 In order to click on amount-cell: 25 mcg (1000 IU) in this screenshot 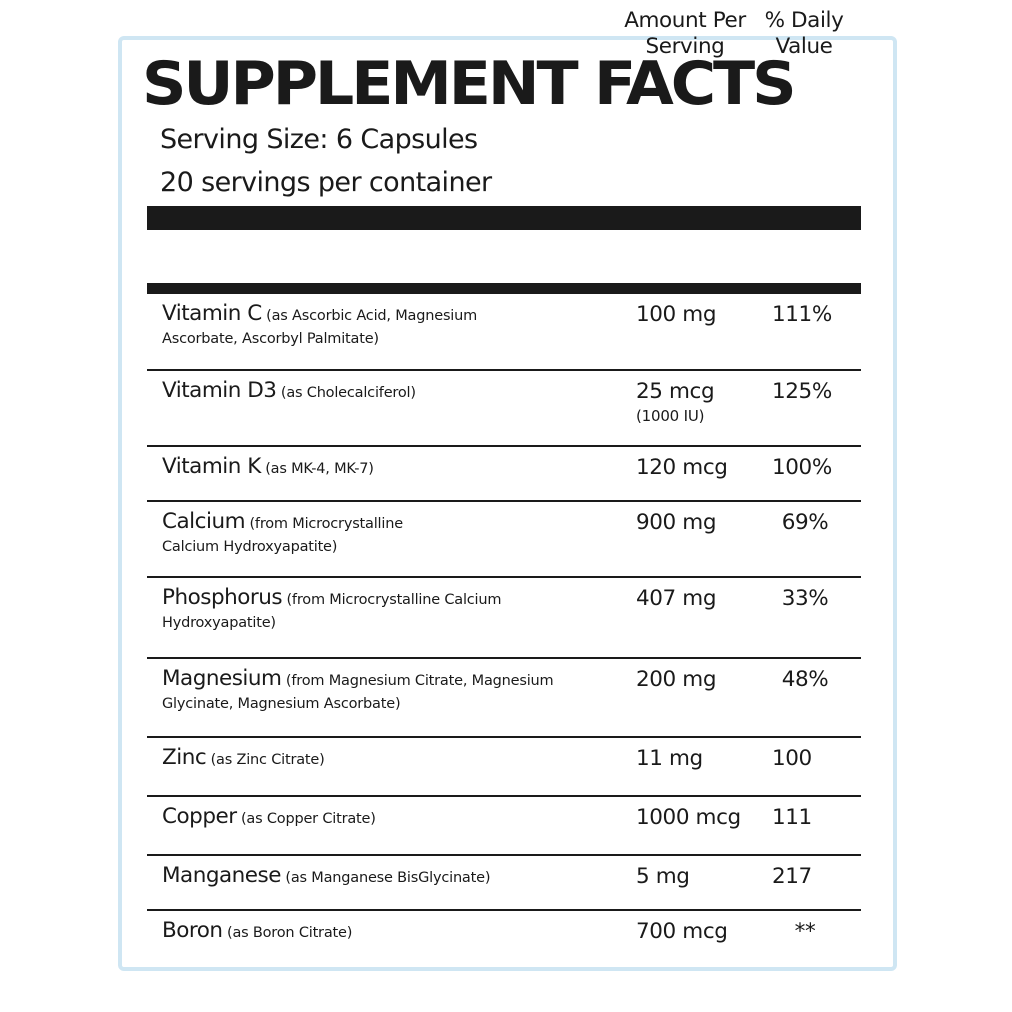, I will do `click(675, 403)`.